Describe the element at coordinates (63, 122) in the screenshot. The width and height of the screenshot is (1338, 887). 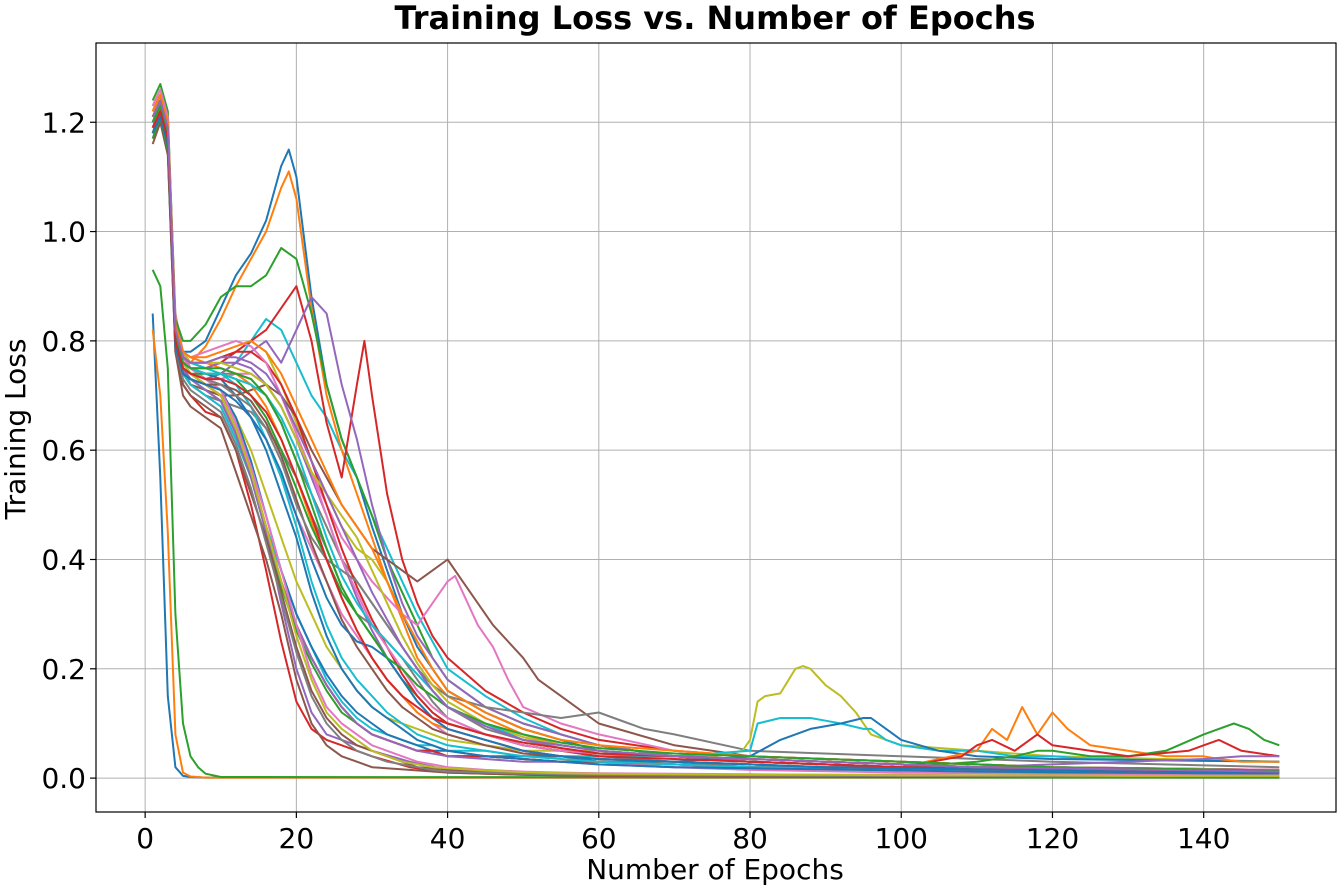
I see `y-tick-label: 1.2` at that location.